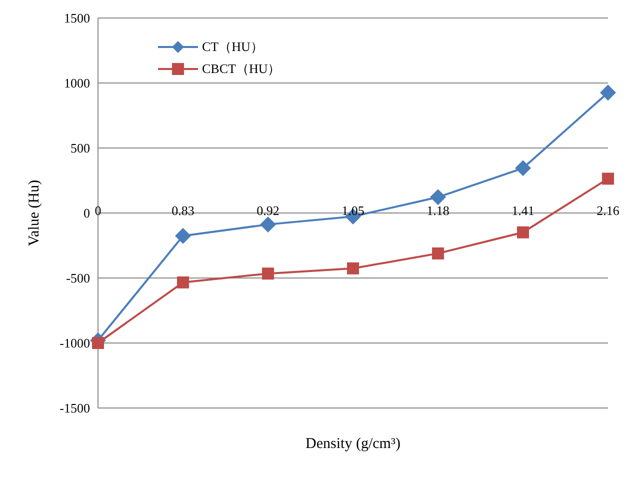 The height and width of the screenshot is (496, 635). I want to click on legend-label: CBCT（HU）, so click(241, 69).